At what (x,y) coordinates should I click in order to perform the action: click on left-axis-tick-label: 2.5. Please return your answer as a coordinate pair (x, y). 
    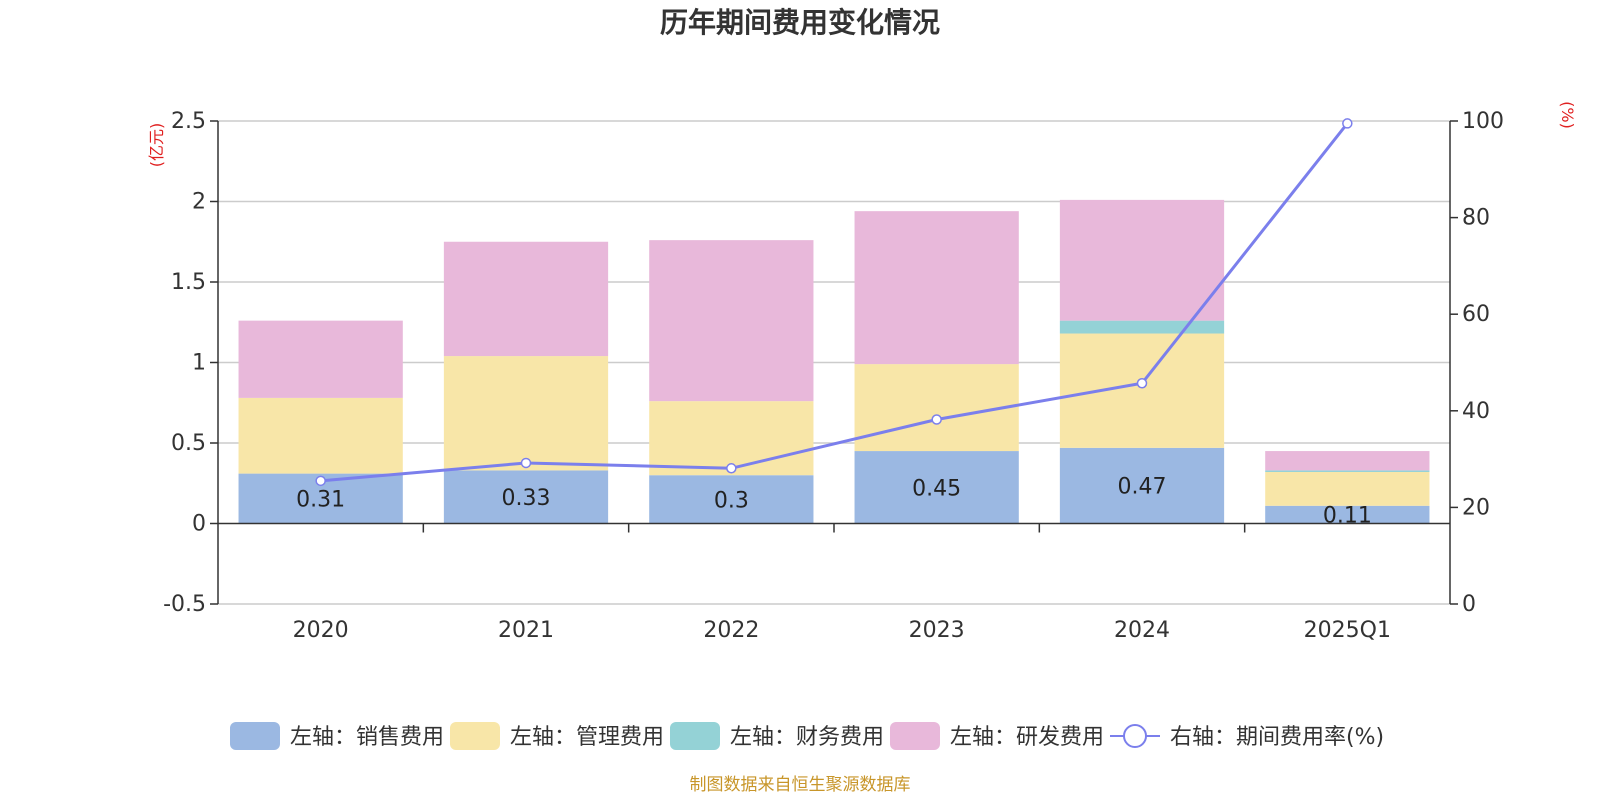
    Looking at the image, I should click on (188, 121).